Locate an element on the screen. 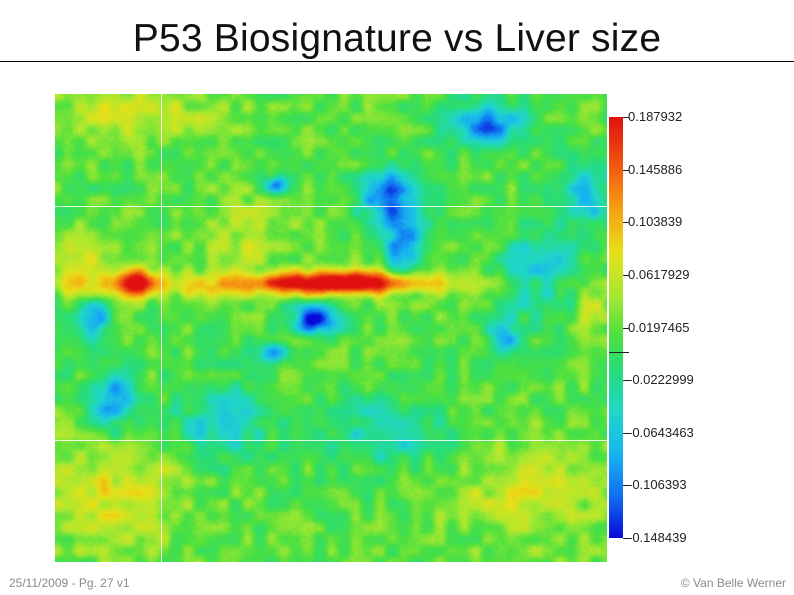 This screenshot has height=595, width=794. colorbar-tick-label: -0.148439 is located at coordinates (657, 537).